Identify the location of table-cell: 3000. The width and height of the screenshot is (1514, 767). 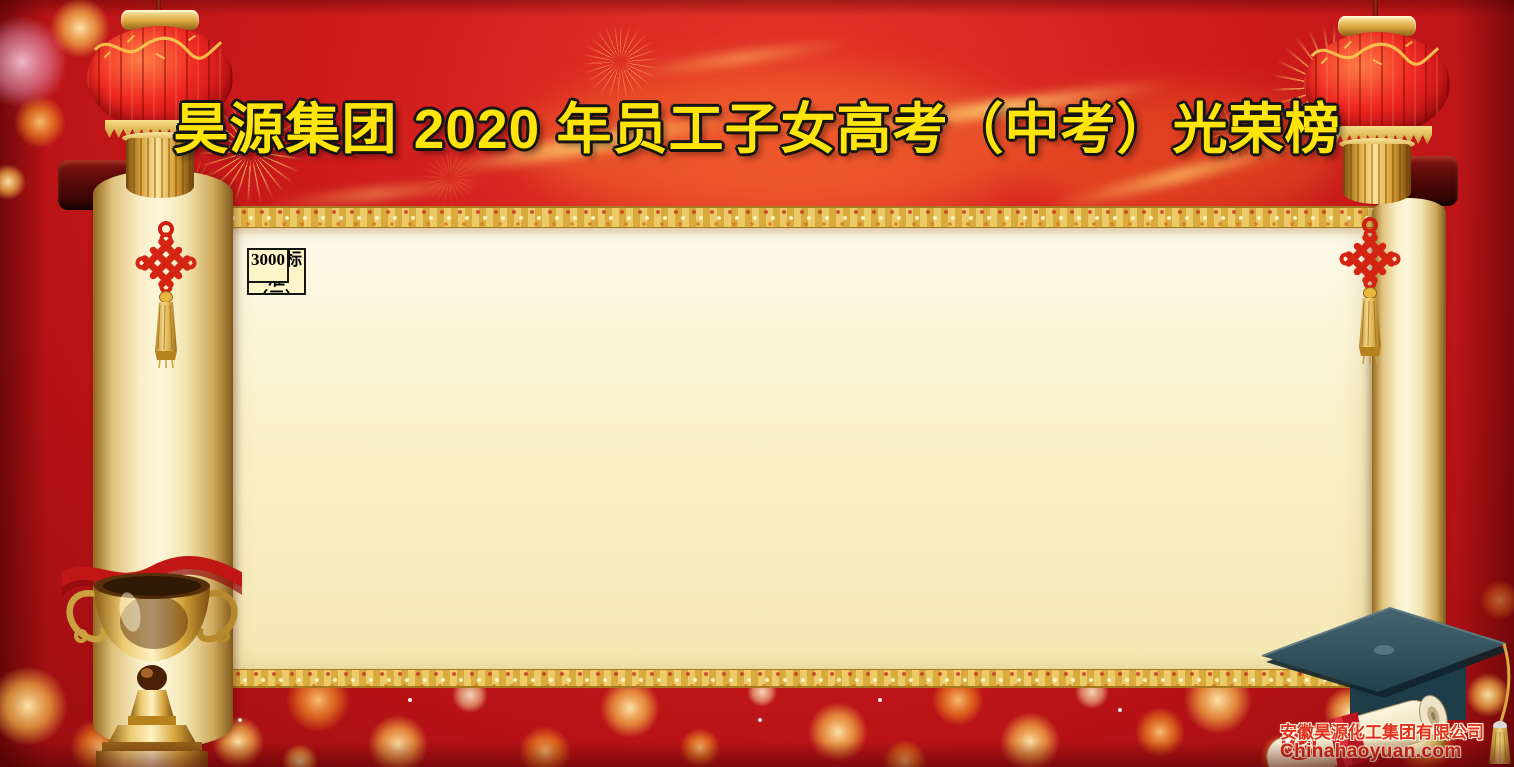
(268, 265).